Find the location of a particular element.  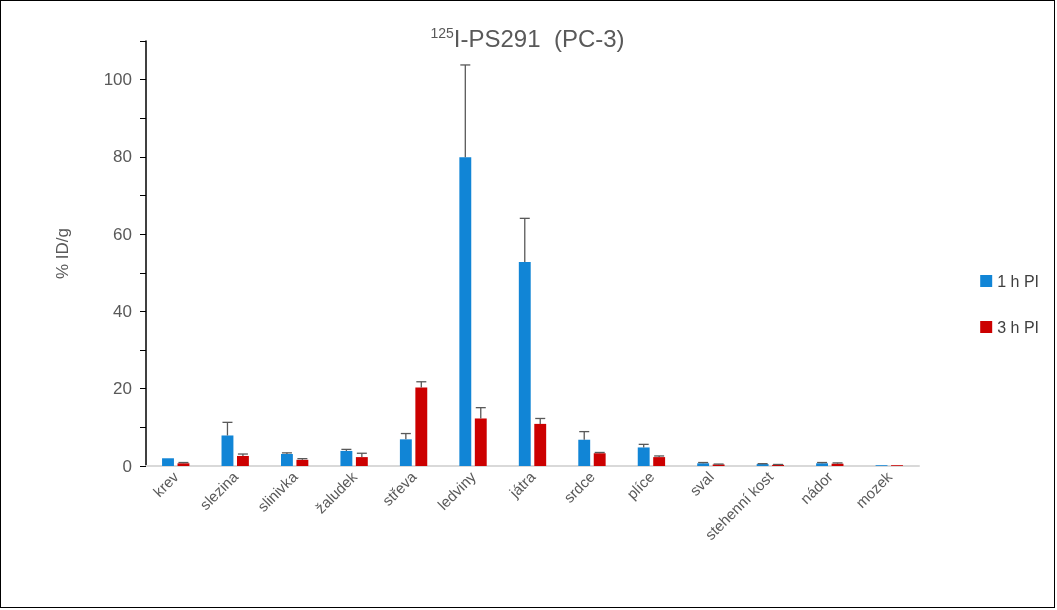

y-tick-label: 0 is located at coordinates (127, 466).